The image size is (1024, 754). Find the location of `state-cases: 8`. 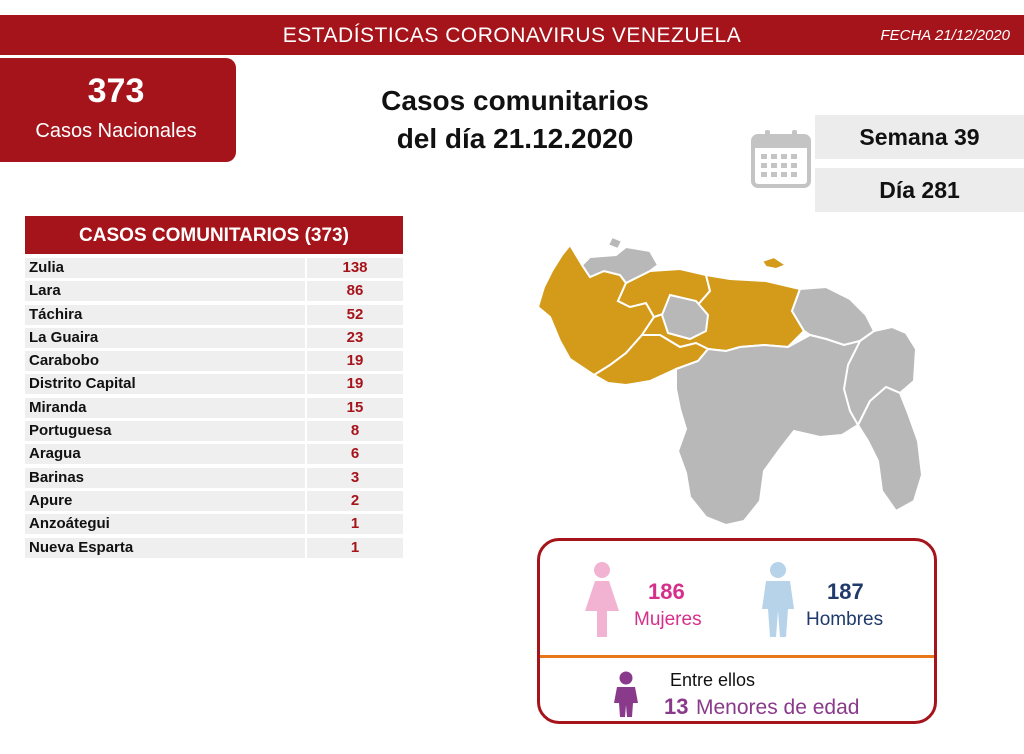

state-cases: 8 is located at coordinates (355, 431).